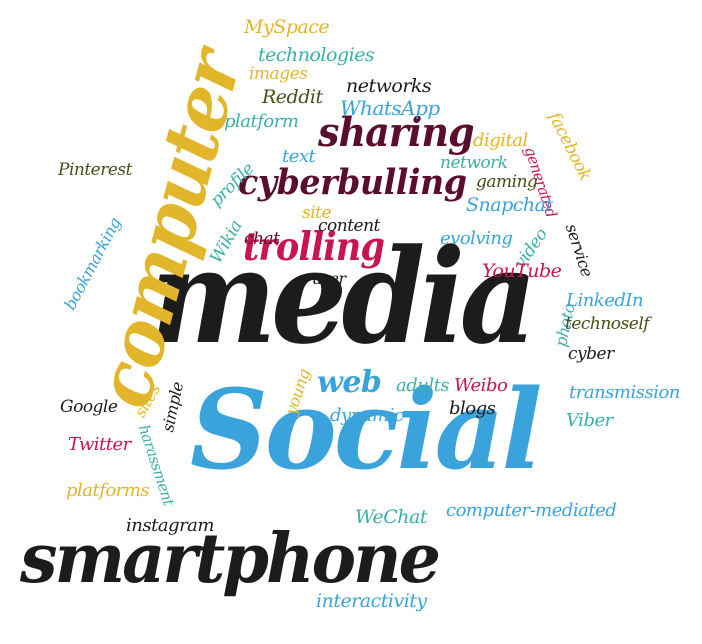 The width and height of the screenshot is (702, 644). I want to click on word-user: user, so click(329, 278).